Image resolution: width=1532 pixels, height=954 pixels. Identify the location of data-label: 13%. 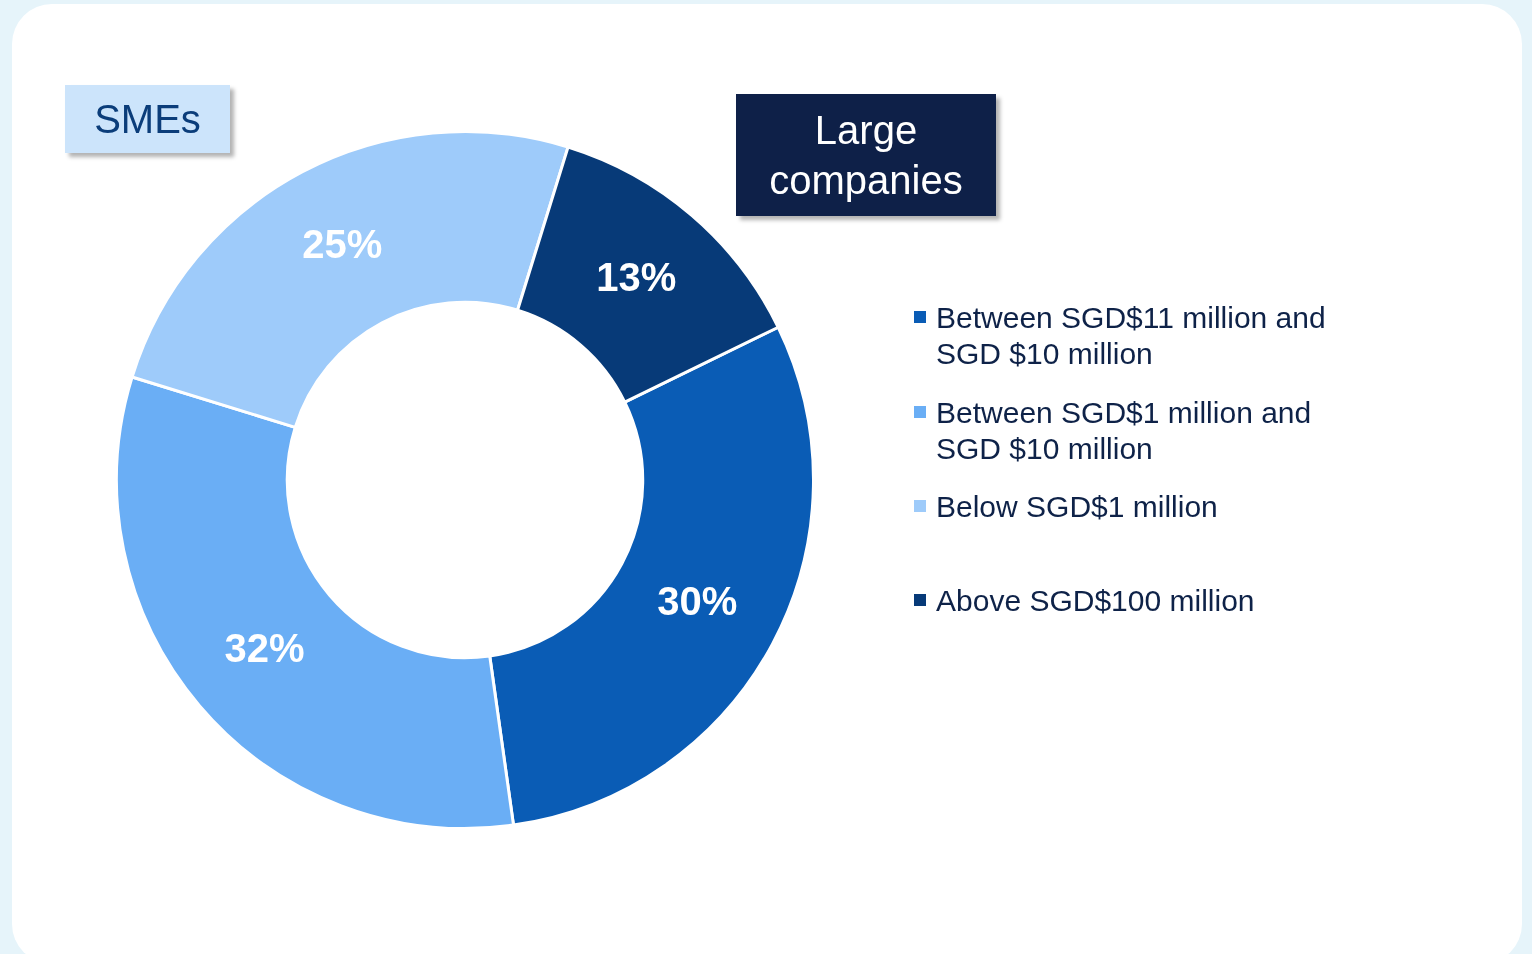
(636, 277).